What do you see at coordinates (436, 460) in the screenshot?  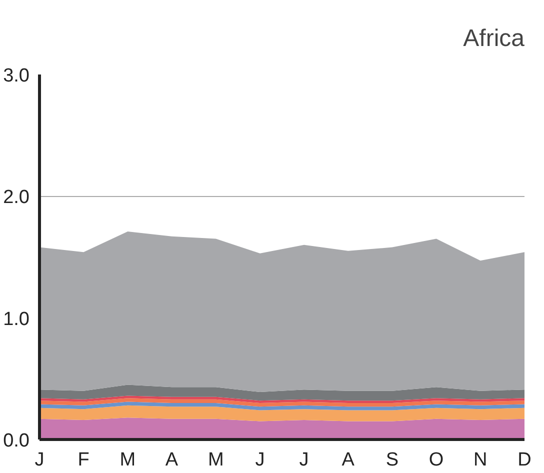 I see `x-tick-label: O` at bounding box center [436, 460].